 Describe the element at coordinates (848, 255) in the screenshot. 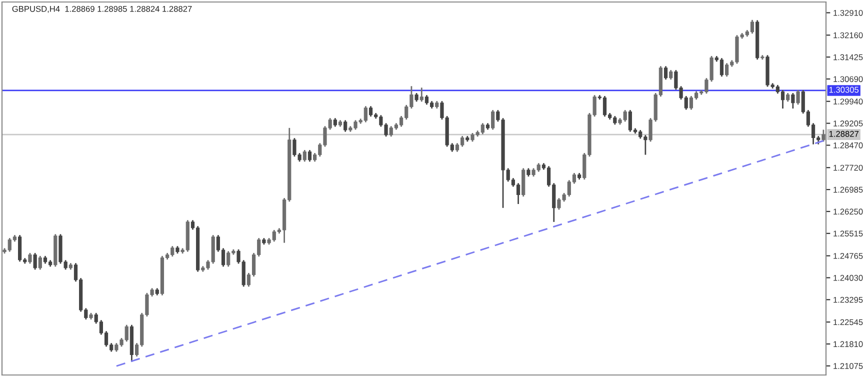

I see `y-tick-label: 1.24765` at that location.